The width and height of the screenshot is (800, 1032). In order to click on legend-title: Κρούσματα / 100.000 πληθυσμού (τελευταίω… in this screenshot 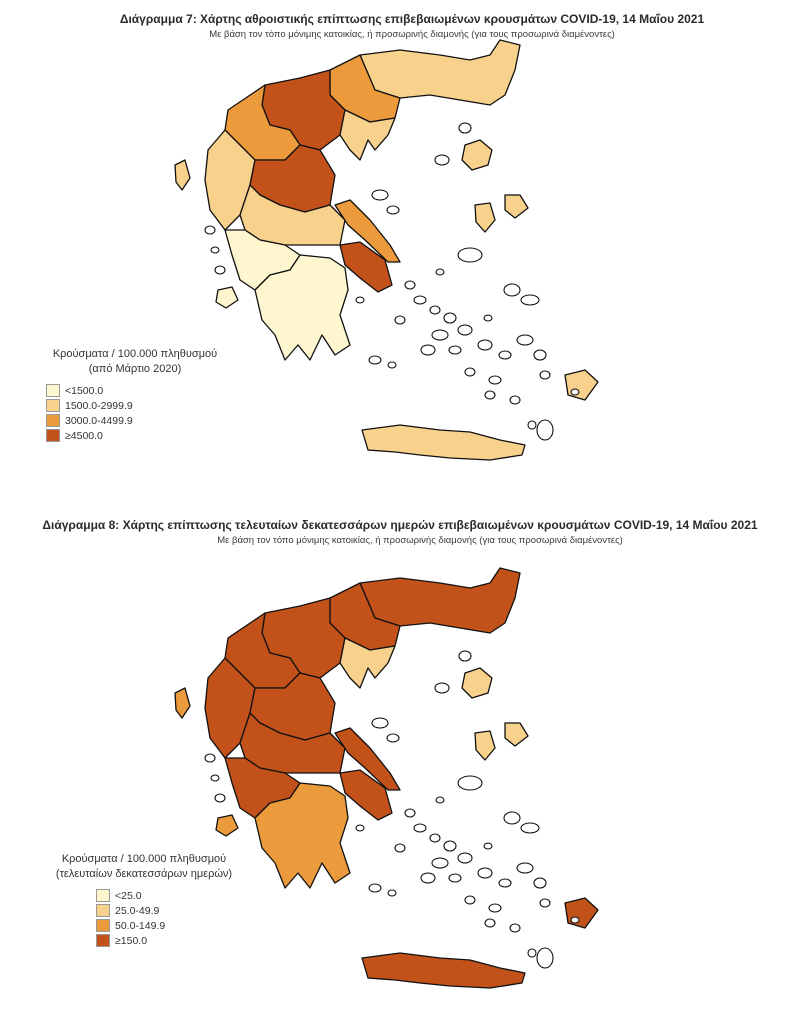, I will do `click(144, 867)`.